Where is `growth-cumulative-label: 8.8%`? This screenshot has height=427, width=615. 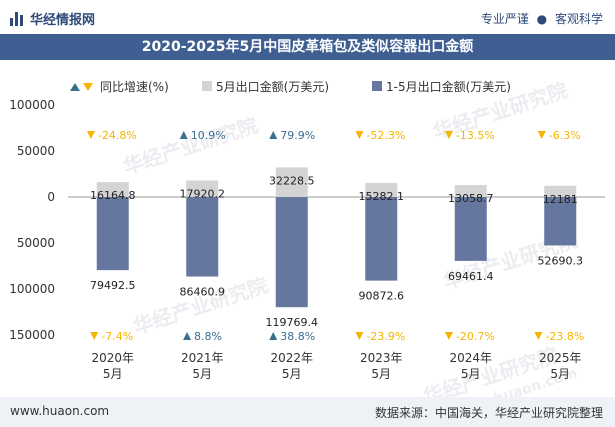 growth-cumulative-label: 8.8% is located at coordinates (208, 336).